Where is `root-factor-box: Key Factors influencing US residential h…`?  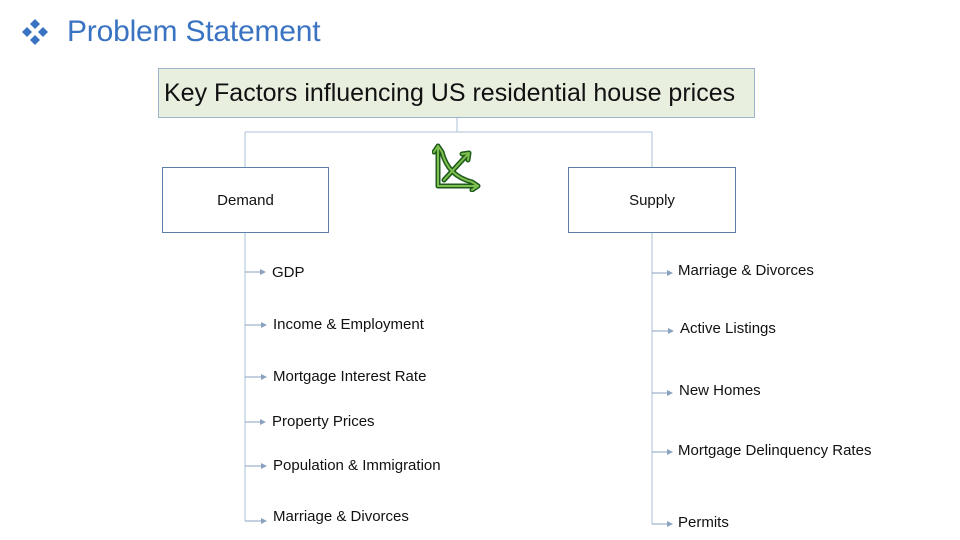 root-factor-box: Key Factors influencing US residential h… is located at coordinates (456, 93).